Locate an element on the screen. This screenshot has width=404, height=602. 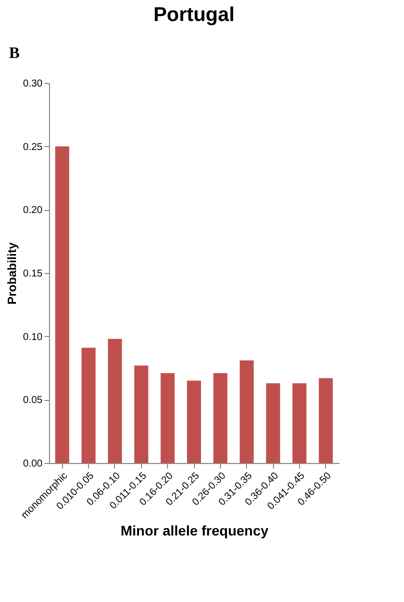
y-tick-label: 0.05 is located at coordinates (33, 400).